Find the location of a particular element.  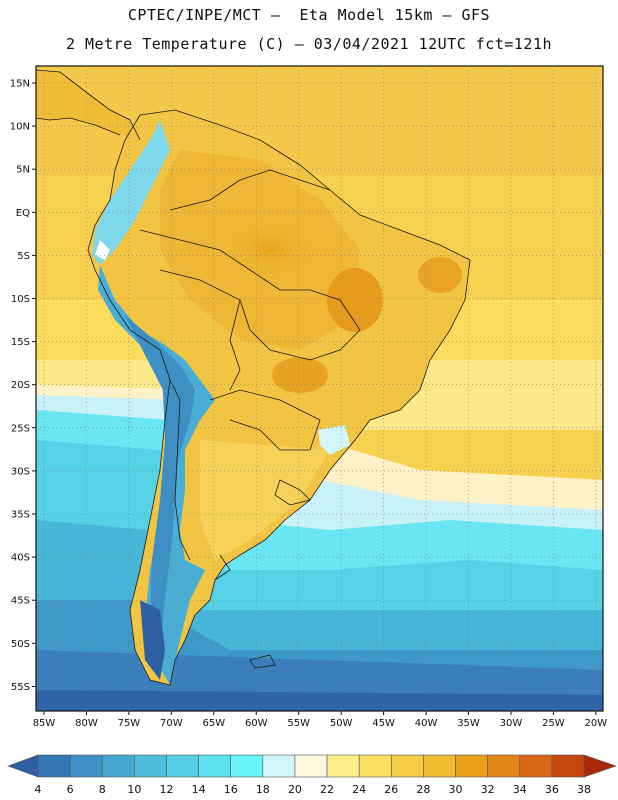

lon-label: 55W is located at coordinates (298, 723).